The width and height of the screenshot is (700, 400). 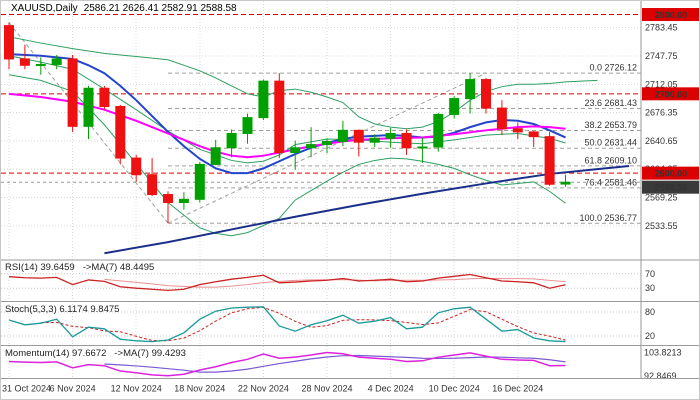 I want to click on momentum-indicator-label: Momentum(14) 97.6672 ->MA(7) 99.4293, so click(x=95, y=353).